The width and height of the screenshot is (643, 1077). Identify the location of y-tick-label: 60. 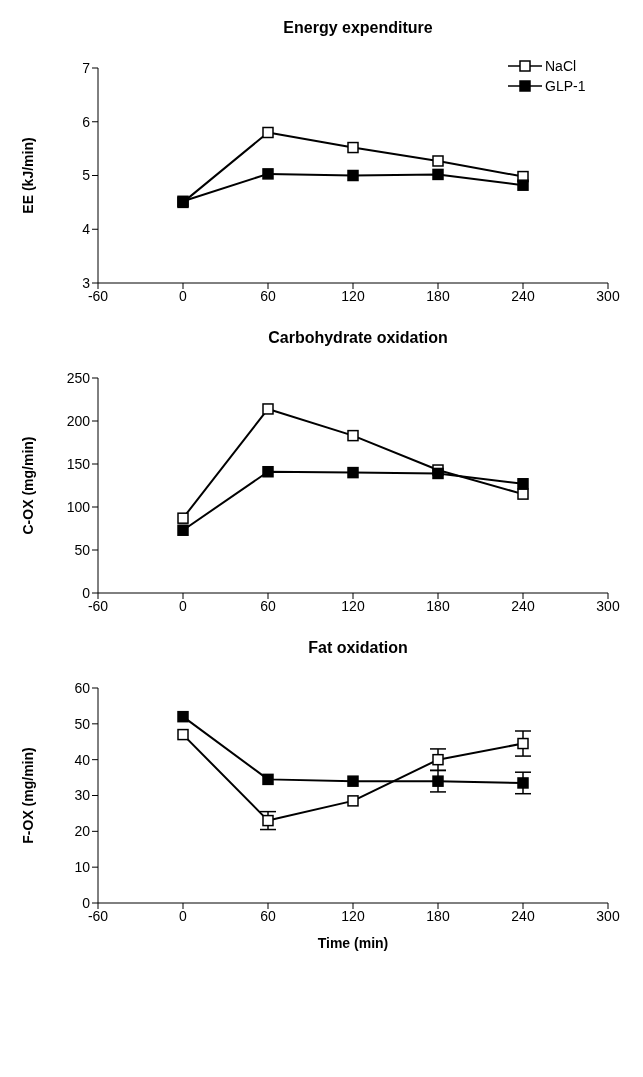
(82, 687).